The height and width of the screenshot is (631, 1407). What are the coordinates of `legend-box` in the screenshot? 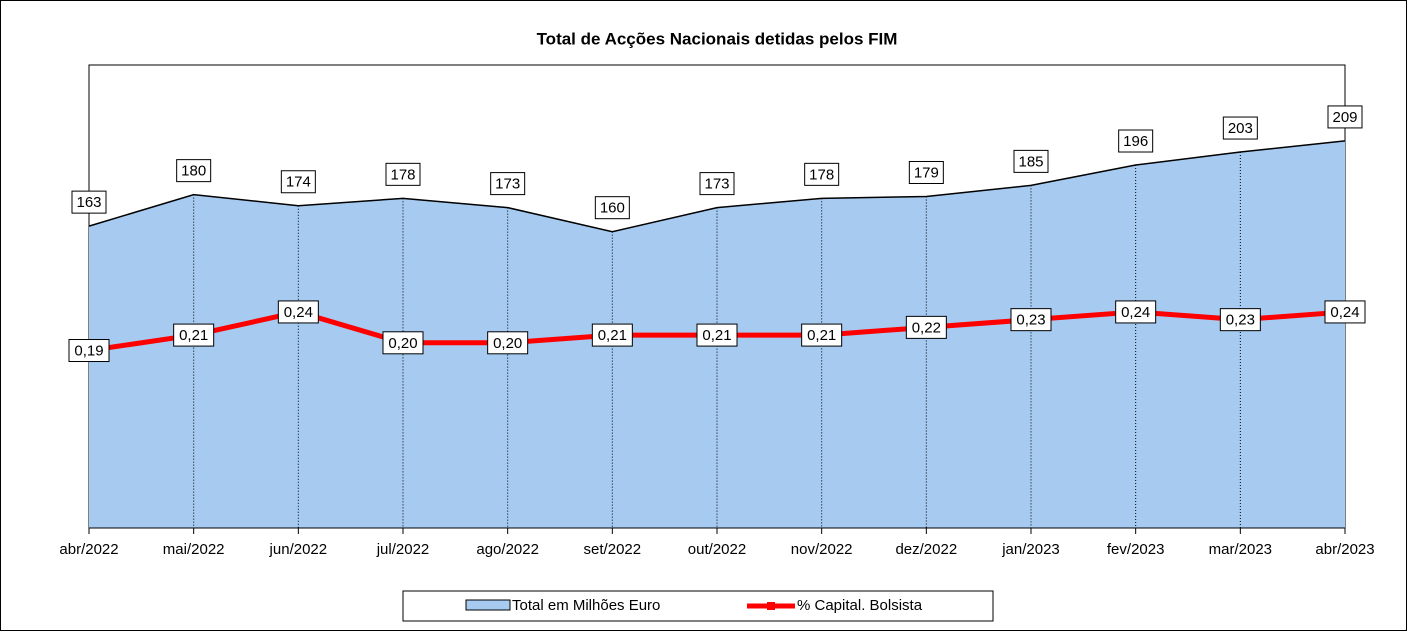 It's located at (698, 606).